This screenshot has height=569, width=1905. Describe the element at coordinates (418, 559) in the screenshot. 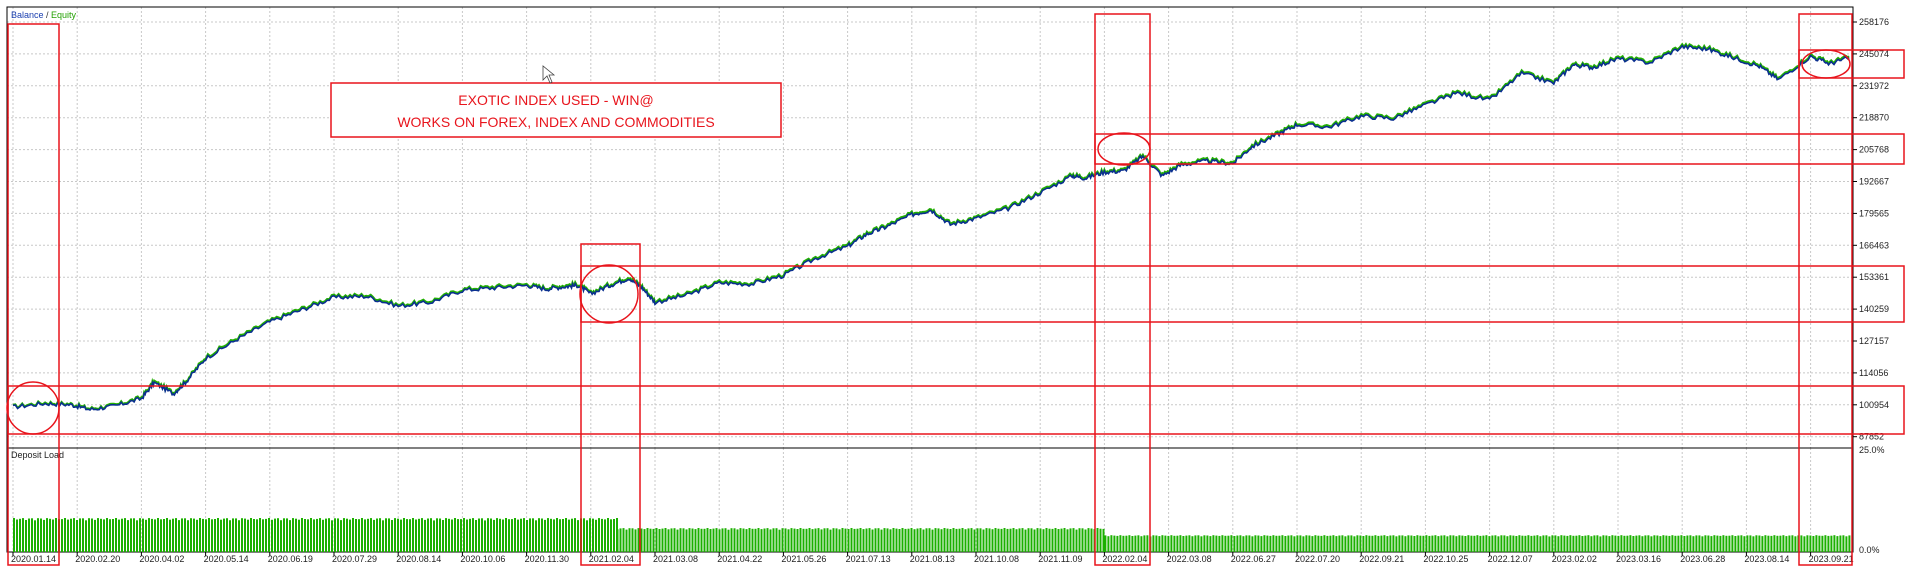

I see `x-tick-label: 2020.08.14` at that location.